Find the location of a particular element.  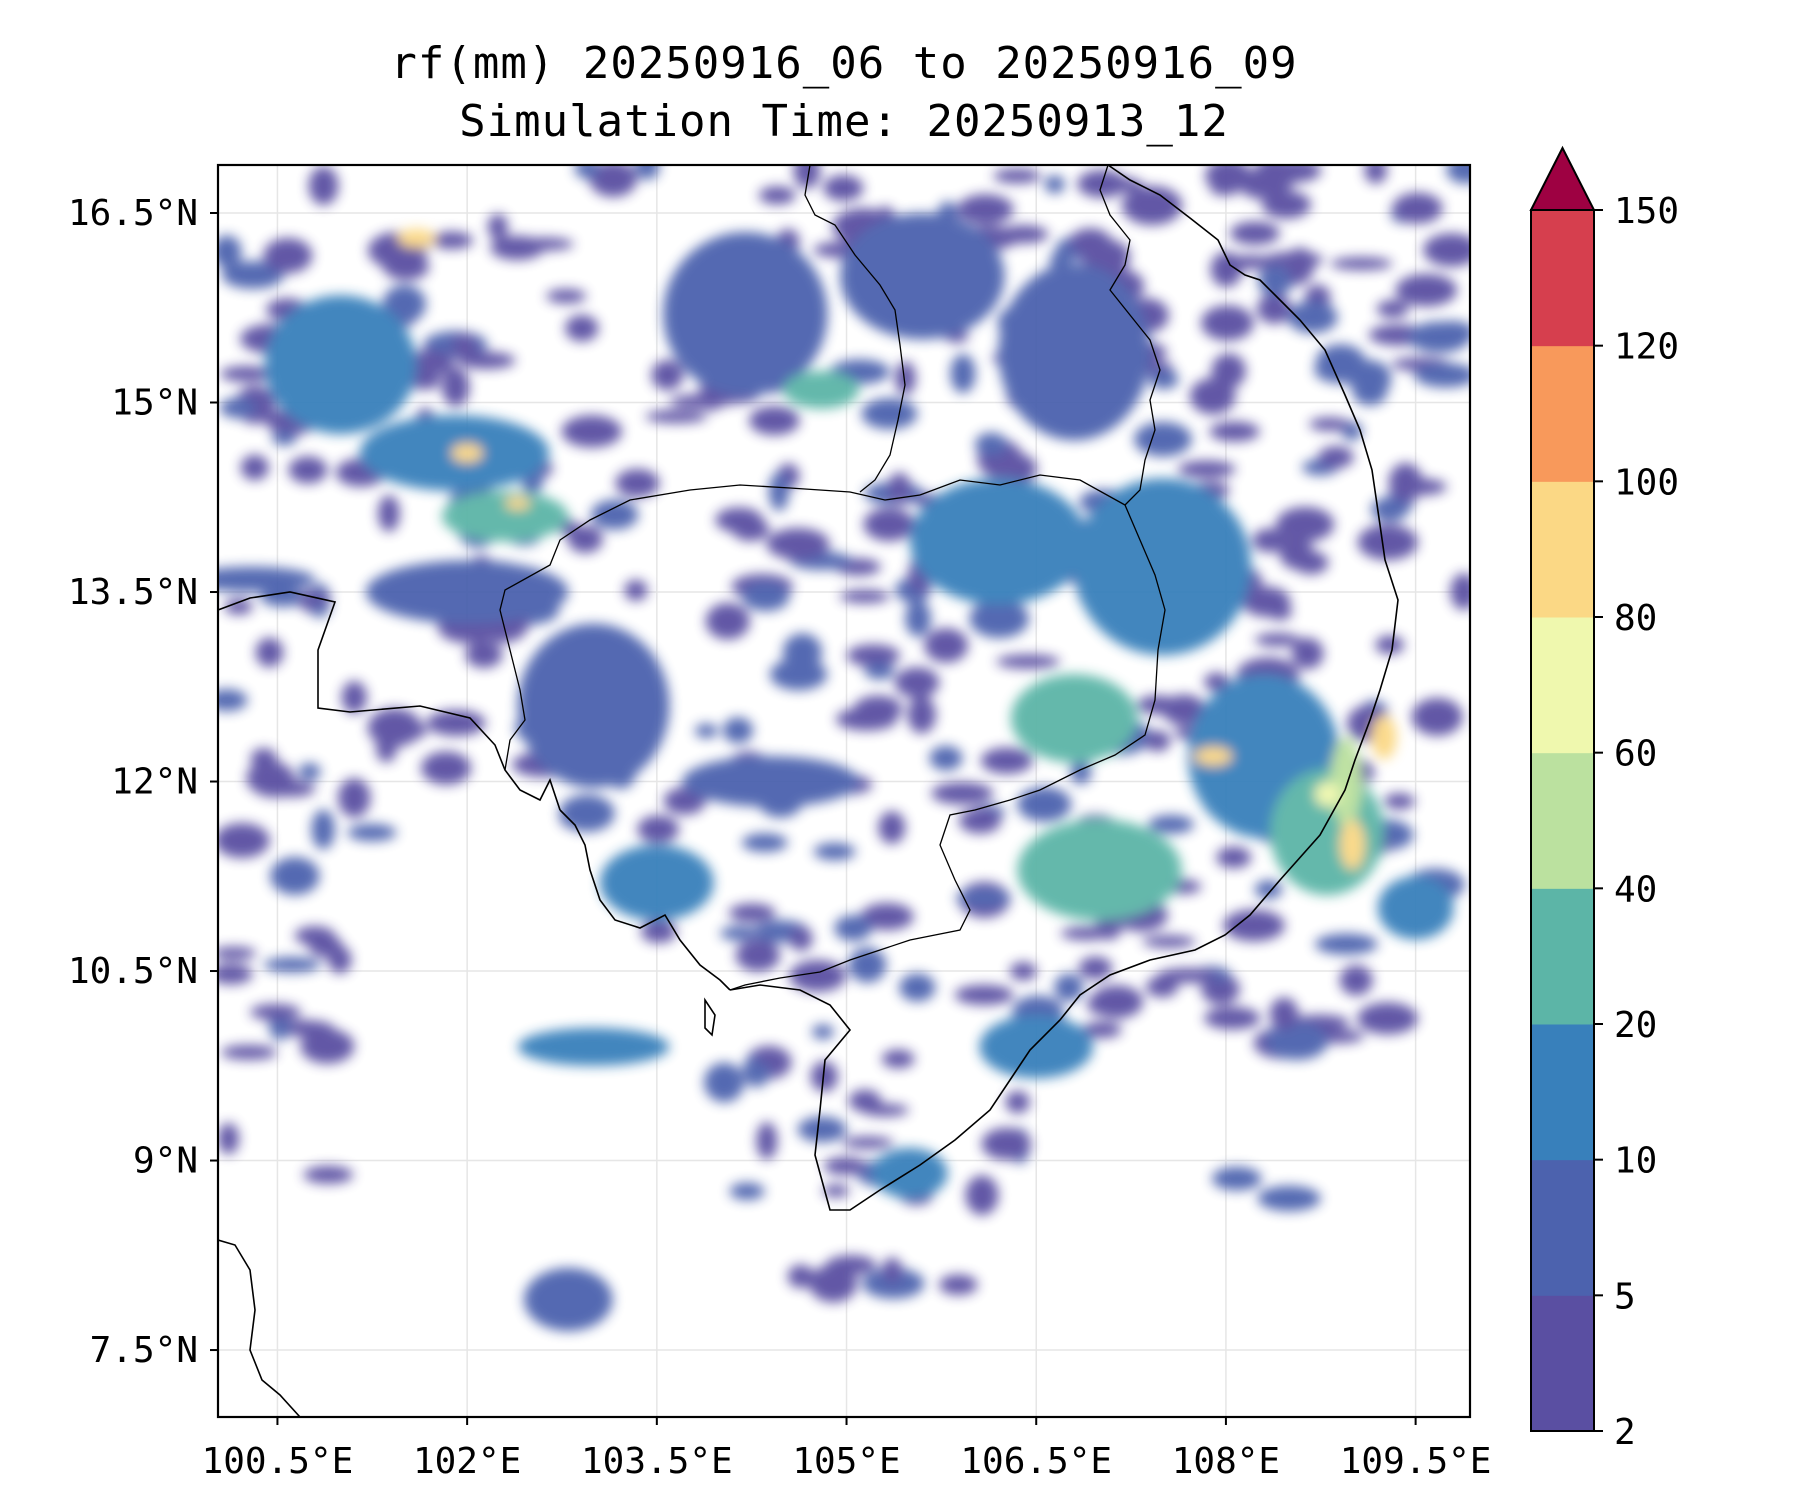

coastline-peninsula is located at coordinates (259, 1328).